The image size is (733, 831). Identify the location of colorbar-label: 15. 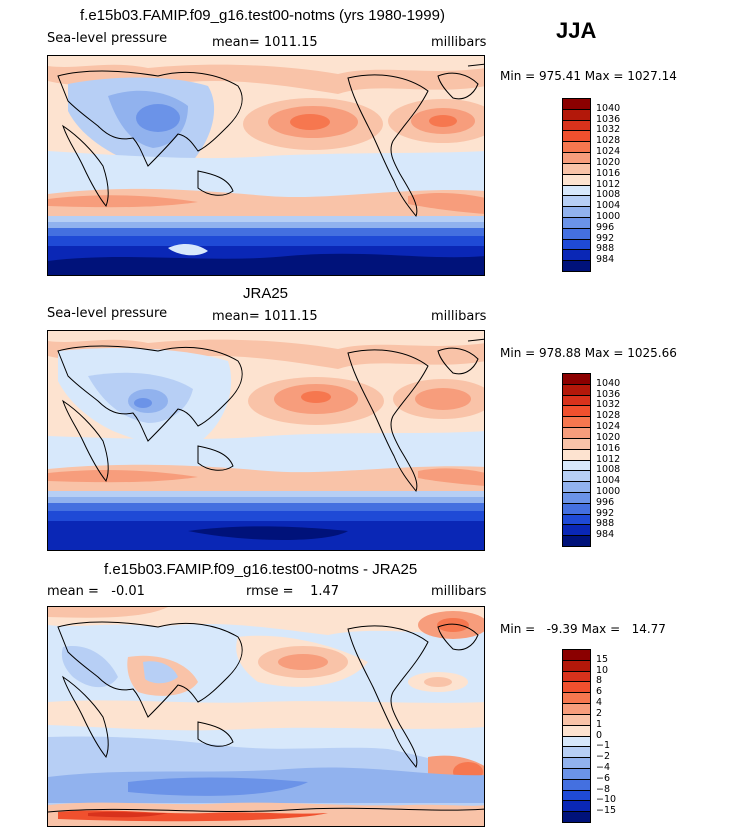
(602, 659).